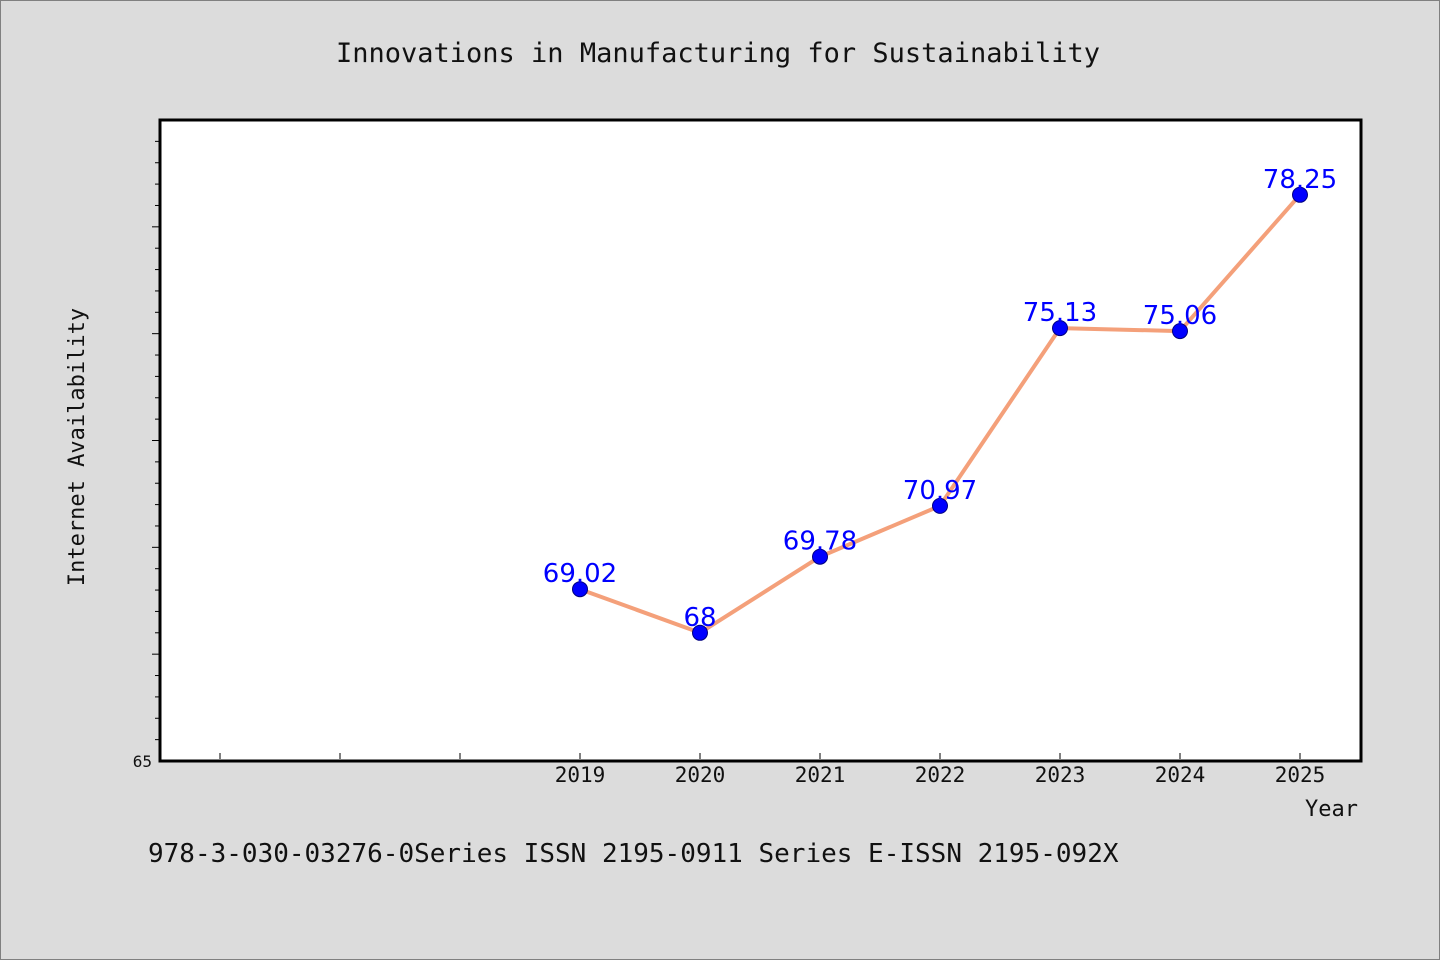  What do you see at coordinates (580, 574) in the screenshot?
I see `data-label: 69.02` at bounding box center [580, 574].